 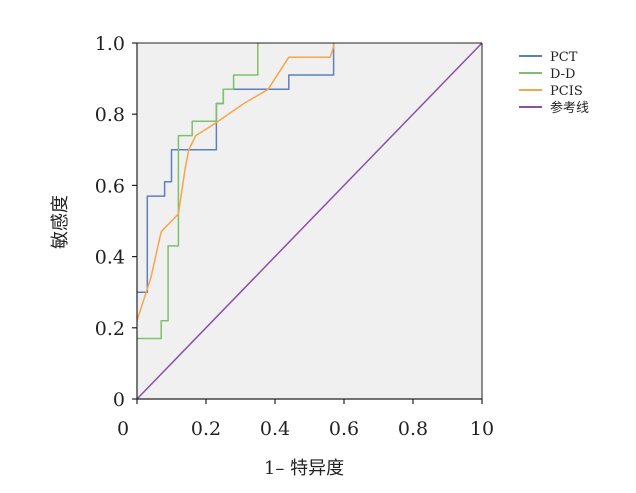 I want to click on legend-label: PCT, so click(x=564, y=57).